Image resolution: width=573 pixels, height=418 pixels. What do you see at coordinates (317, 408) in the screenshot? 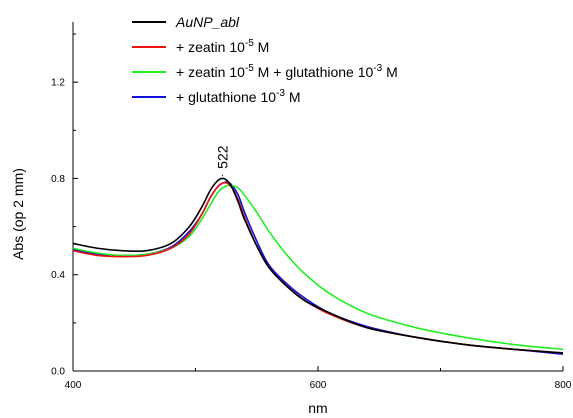
I see `x-axis-title: nm` at bounding box center [317, 408].